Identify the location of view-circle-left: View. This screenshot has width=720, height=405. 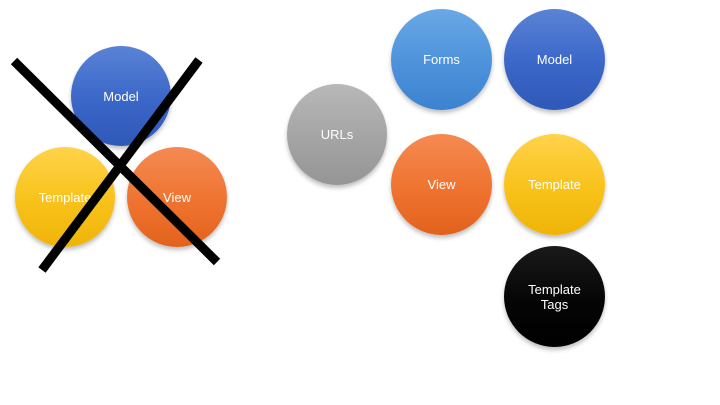
(177, 197).